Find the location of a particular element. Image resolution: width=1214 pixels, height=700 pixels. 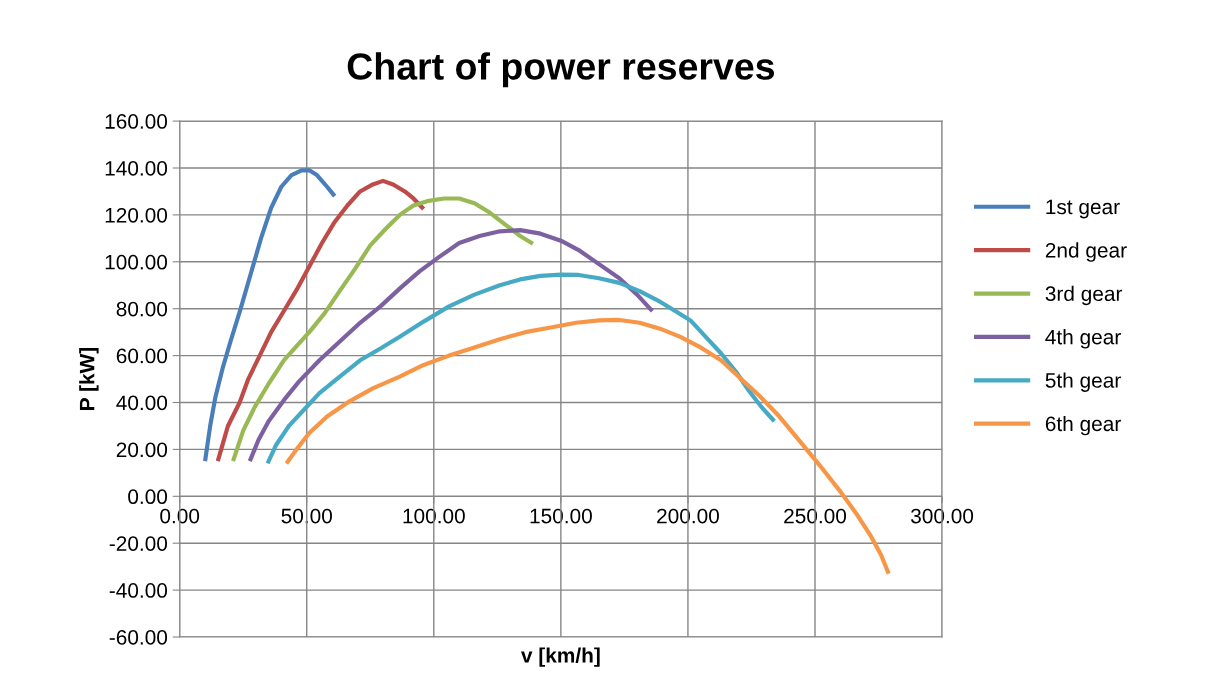

y-tick-label: -20.00 is located at coordinates (138, 543).